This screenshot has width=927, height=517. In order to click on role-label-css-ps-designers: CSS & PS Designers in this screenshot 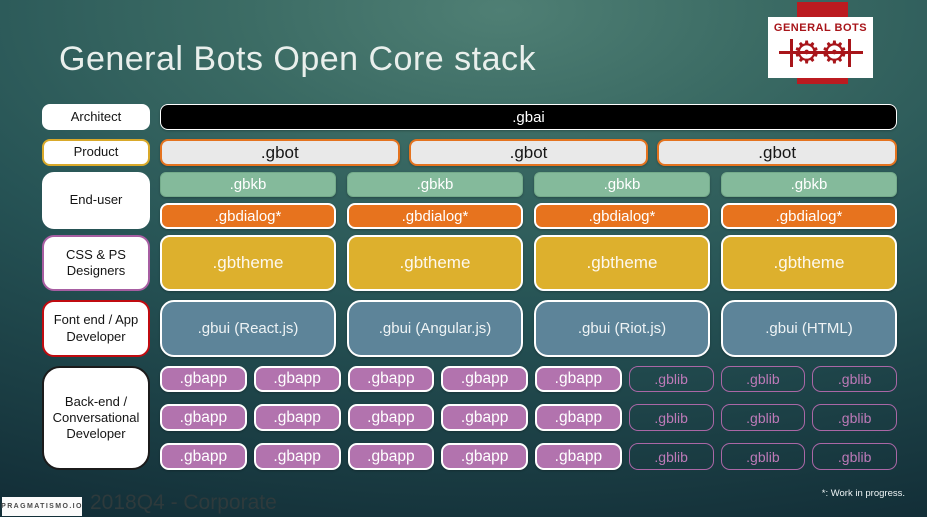, I will do `click(96, 263)`.